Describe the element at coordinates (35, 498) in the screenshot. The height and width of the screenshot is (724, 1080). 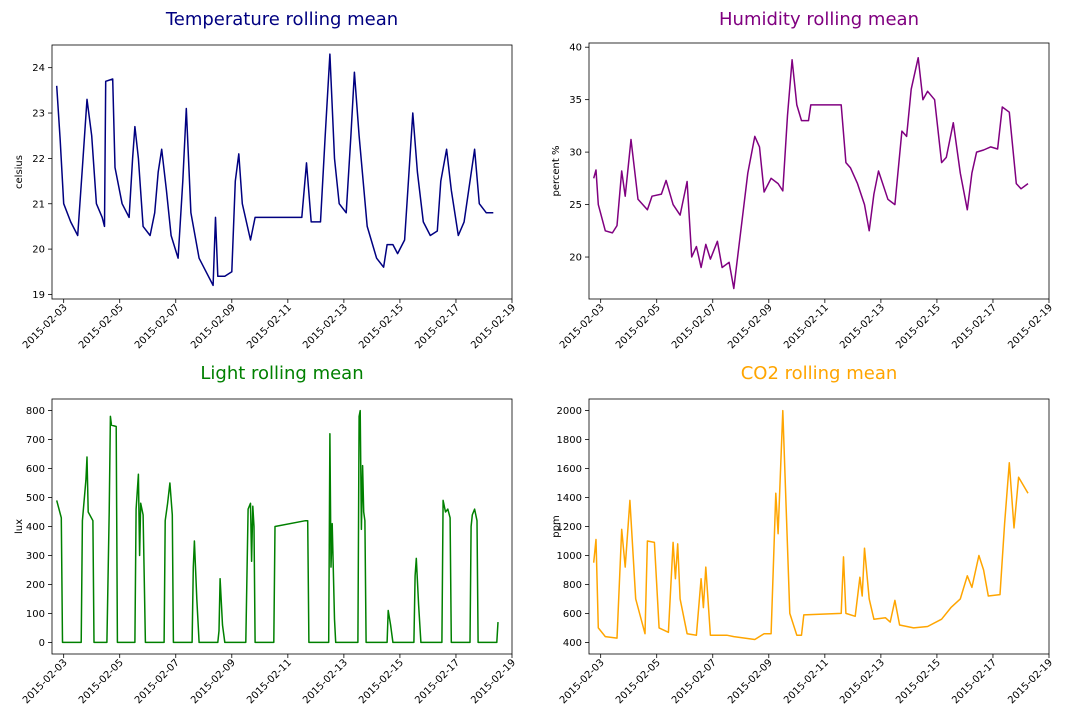
I see `y-tick-label: 500` at that location.